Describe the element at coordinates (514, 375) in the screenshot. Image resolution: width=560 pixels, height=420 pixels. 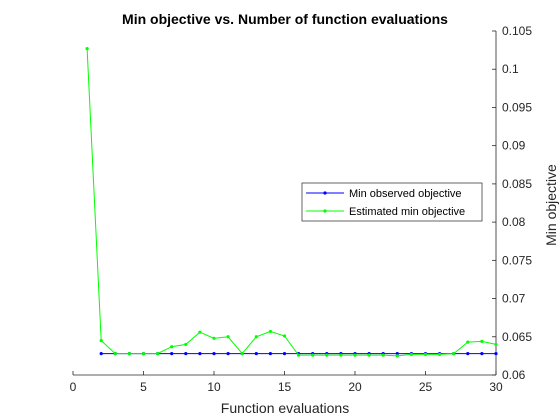
I see `y-tick-label-0: 0.06` at that location.